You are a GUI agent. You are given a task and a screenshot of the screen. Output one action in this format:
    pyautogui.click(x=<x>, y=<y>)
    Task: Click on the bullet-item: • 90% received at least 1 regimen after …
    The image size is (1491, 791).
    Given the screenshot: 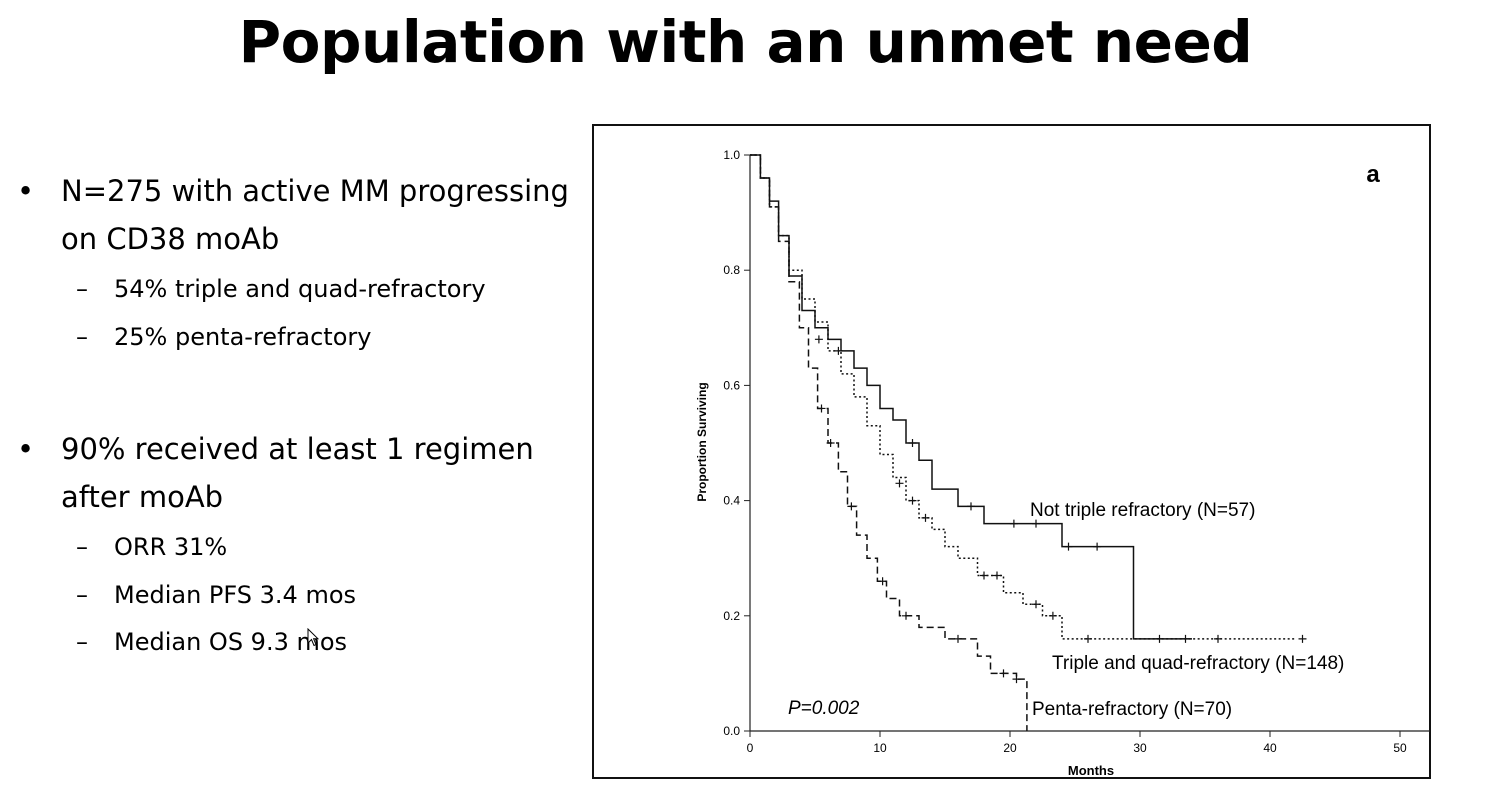 What is the action you would take?
    pyautogui.click(x=299, y=473)
    